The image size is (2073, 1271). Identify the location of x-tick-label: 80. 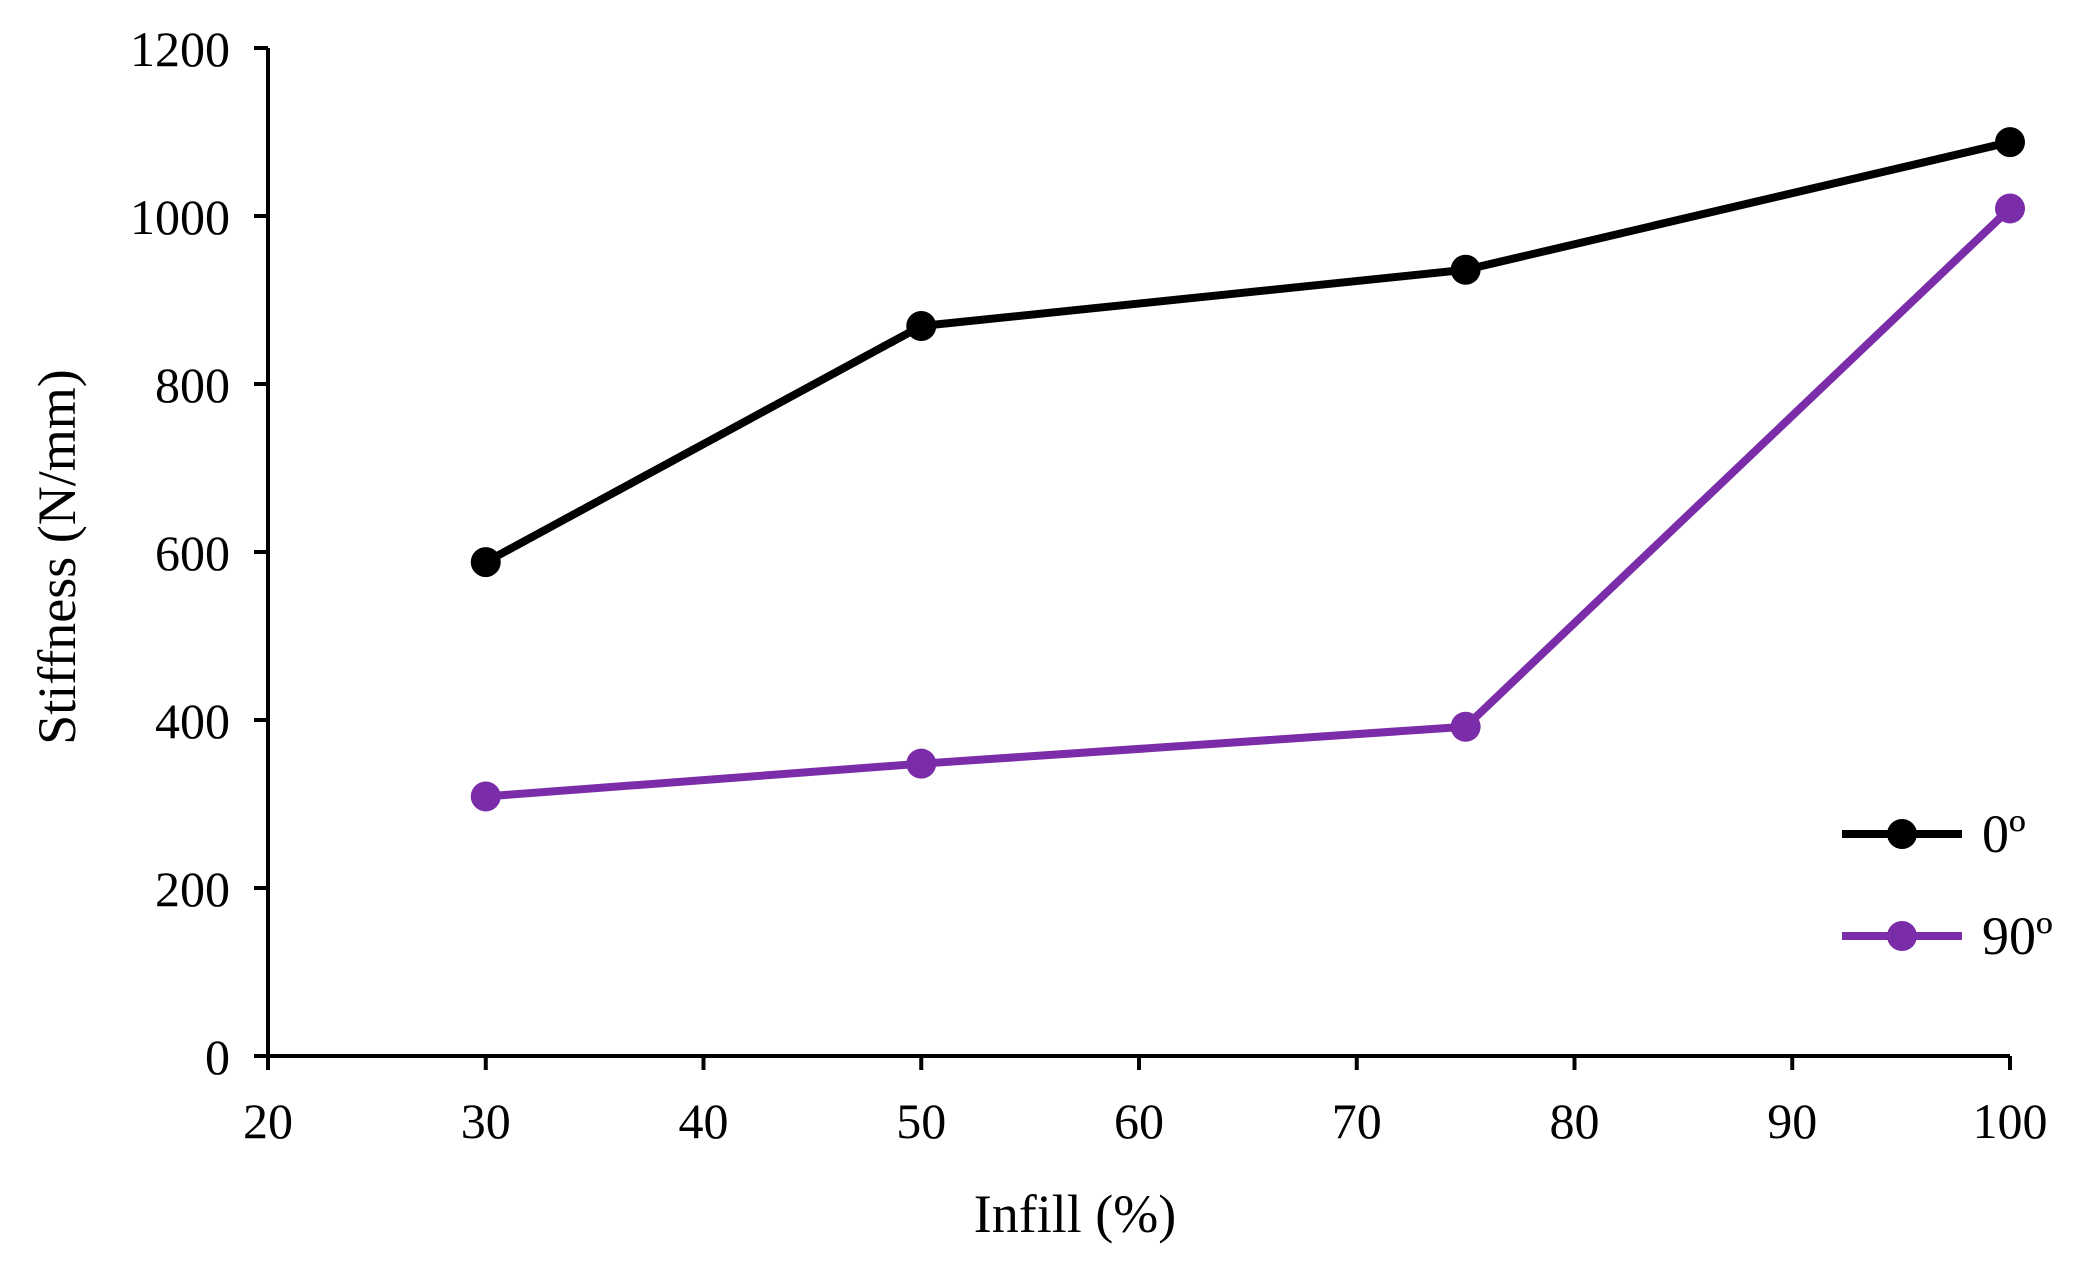
(1575, 1121).